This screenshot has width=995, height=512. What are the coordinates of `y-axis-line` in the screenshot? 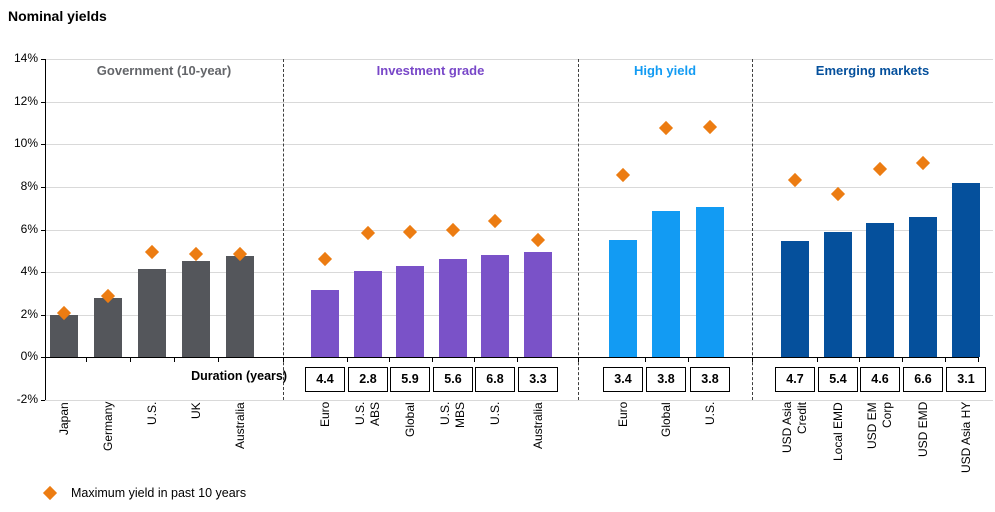 It's located at (45, 229).